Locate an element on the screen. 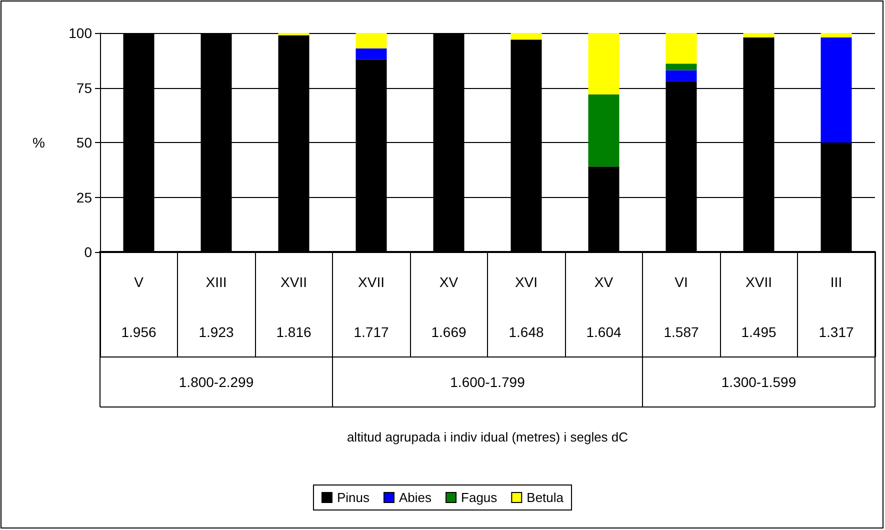 Image resolution: width=885 pixels, height=530 pixels. legend-label: Pinus is located at coordinates (353, 497).